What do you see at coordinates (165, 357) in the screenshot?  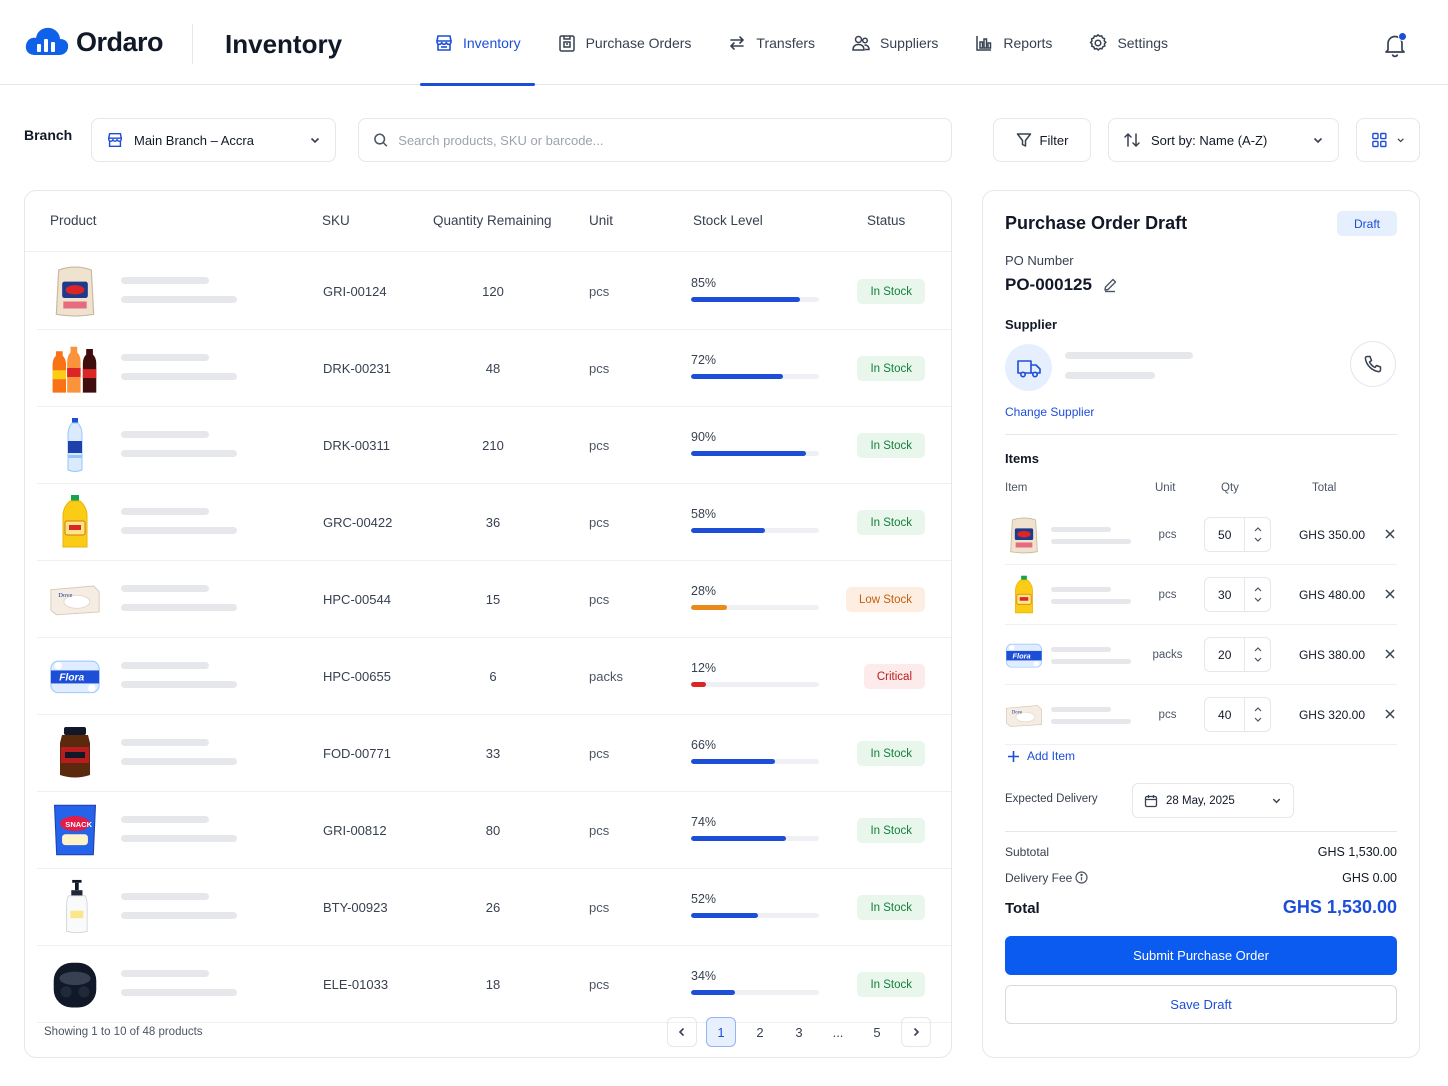 I see `product-name-placeholder` at bounding box center [165, 357].